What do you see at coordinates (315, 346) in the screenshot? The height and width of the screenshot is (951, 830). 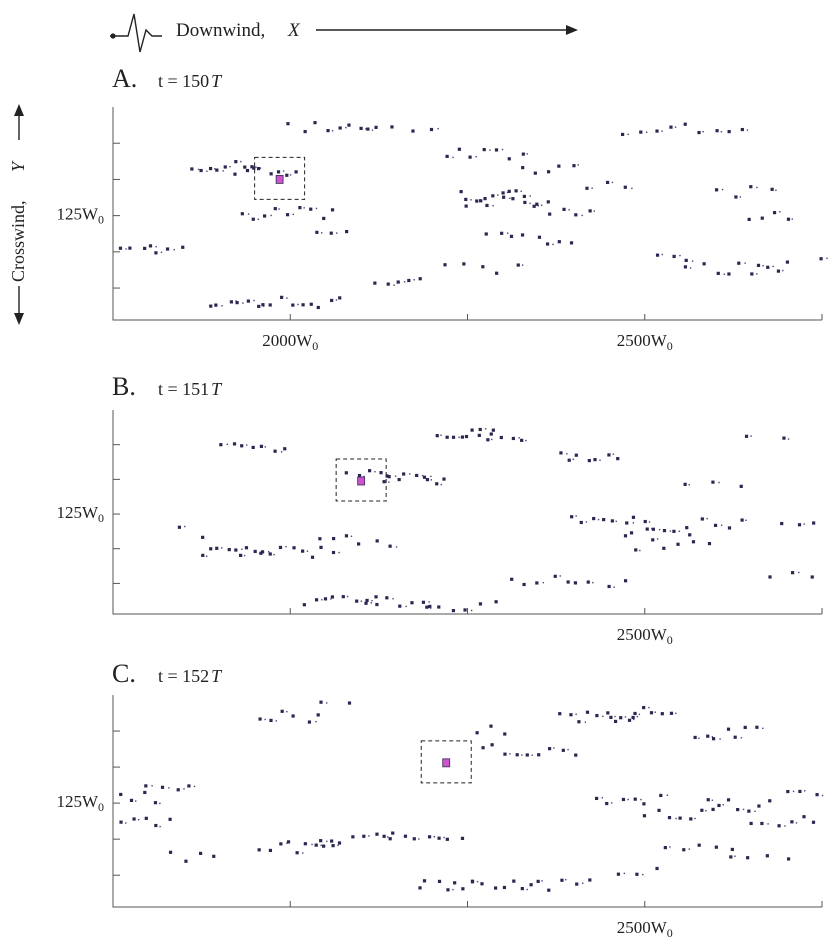 I see `x-tick-label-sub: 0` at bounding box center [315, 346].